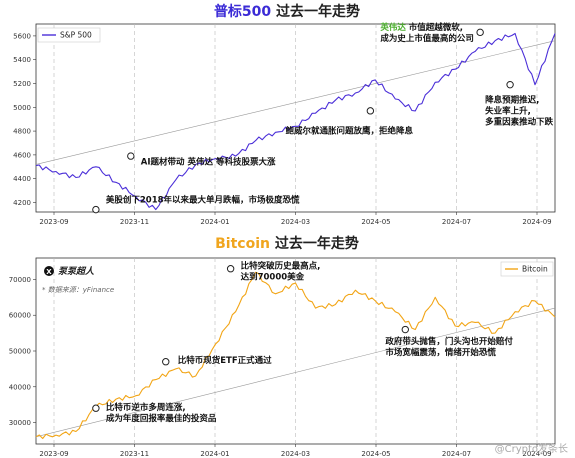 The height and width of the screenshot is (458, 575). I want to click on bitcoin-y-tick-label: 50000, so click(20, 352).